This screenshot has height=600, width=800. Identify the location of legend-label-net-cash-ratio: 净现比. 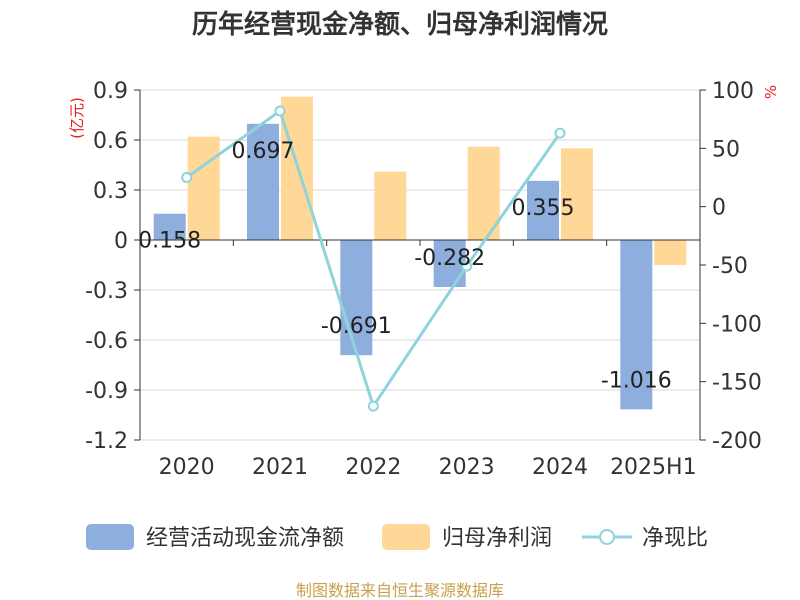
(675, 538).